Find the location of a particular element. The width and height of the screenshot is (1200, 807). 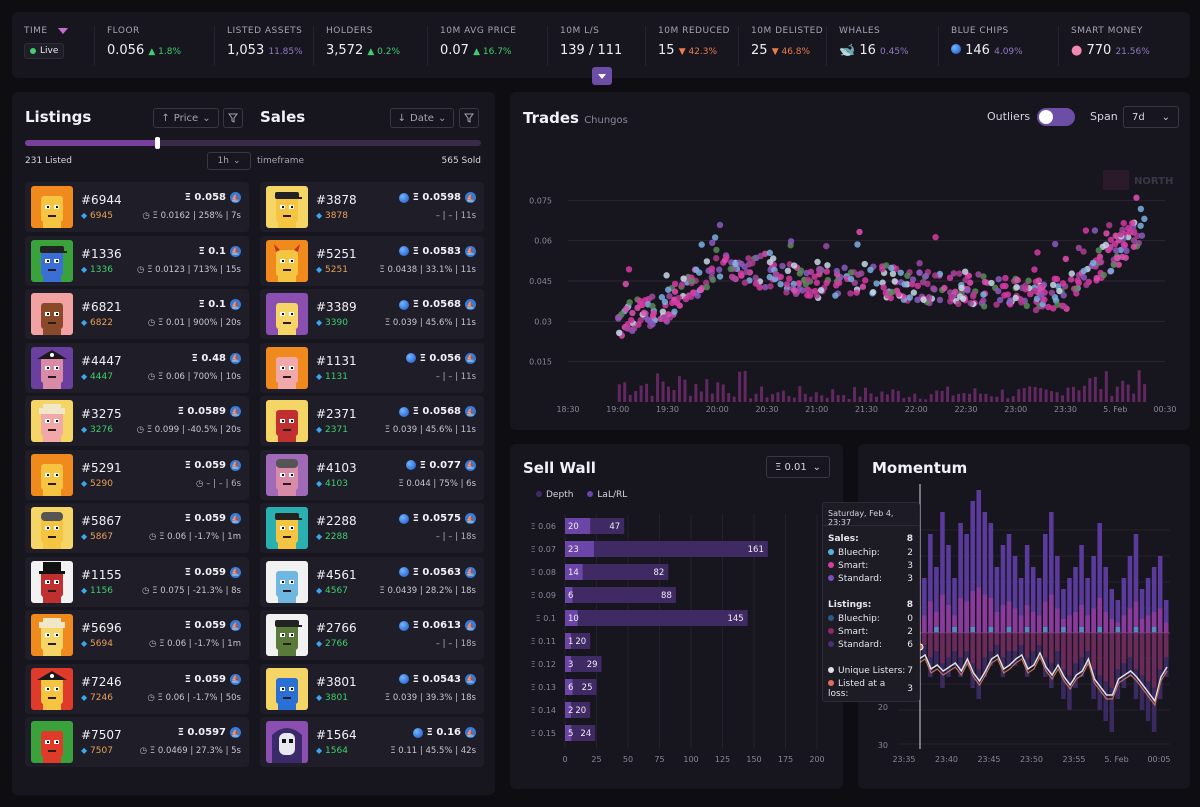

sales-card: #1564 ◆ 1564 Ξ 0.16 ⛵ Ξ 0.11 | 45.5% | 42s is located at coordinates (372, 742).